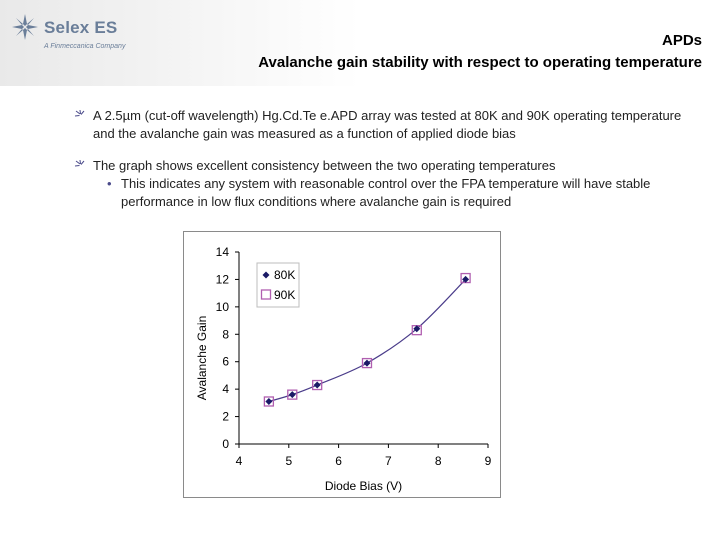 The height and width of the screenshot is (540, 720). I want to click on slide-title-line1: APDs, so click(681, 40).